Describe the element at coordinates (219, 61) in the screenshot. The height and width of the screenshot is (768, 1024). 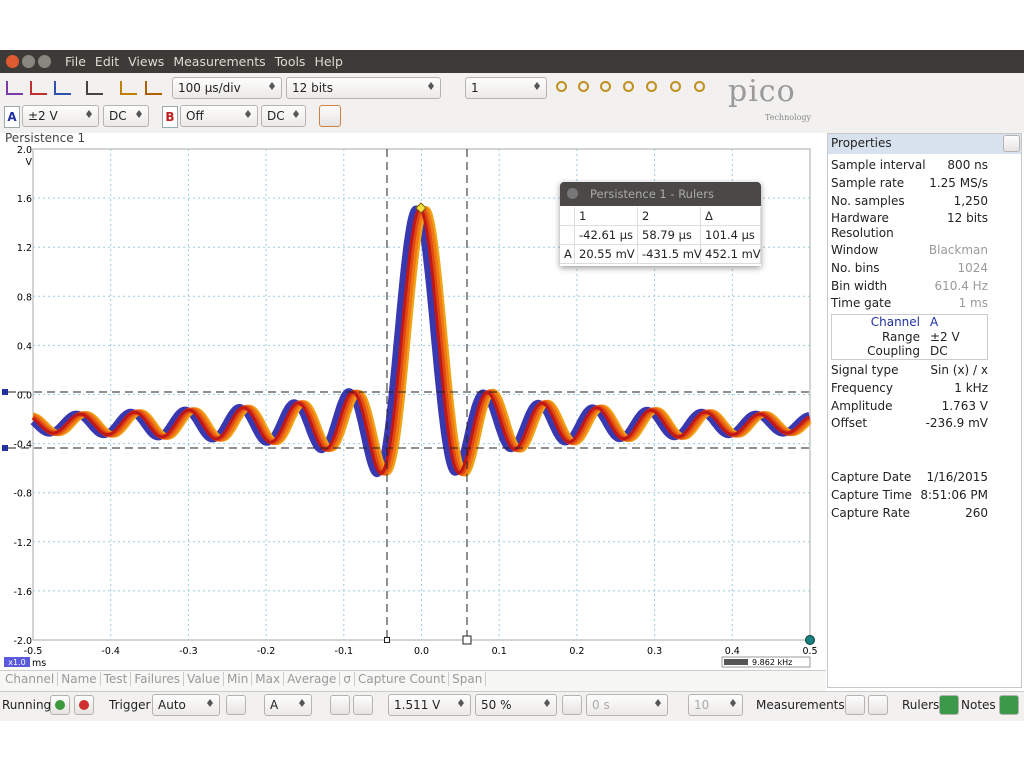
I see `menu-item: Measurements` at that location.